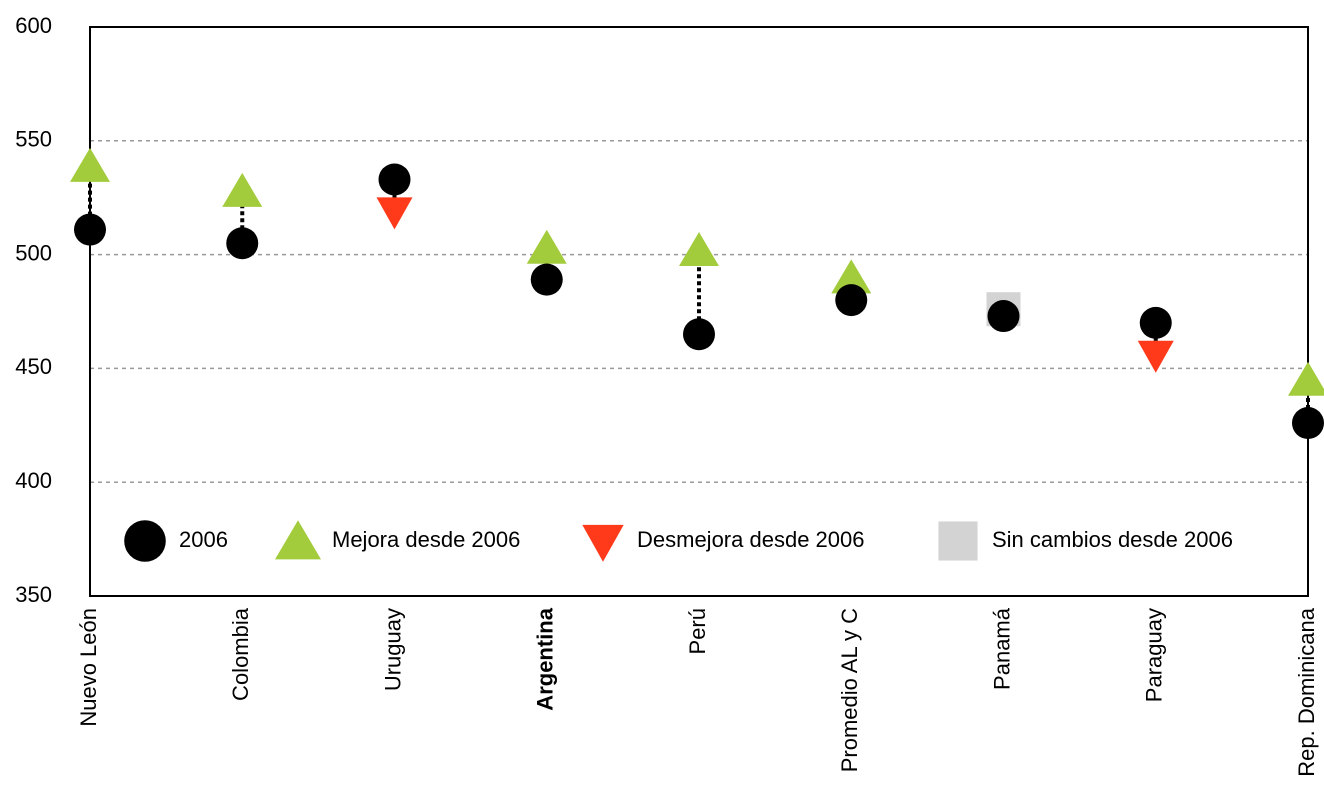 This screenshot has width=1324, height=799. Describe the element at coordinates (240, 654) in the screenshot. I see `x-tick-label: Colombia` at that location.